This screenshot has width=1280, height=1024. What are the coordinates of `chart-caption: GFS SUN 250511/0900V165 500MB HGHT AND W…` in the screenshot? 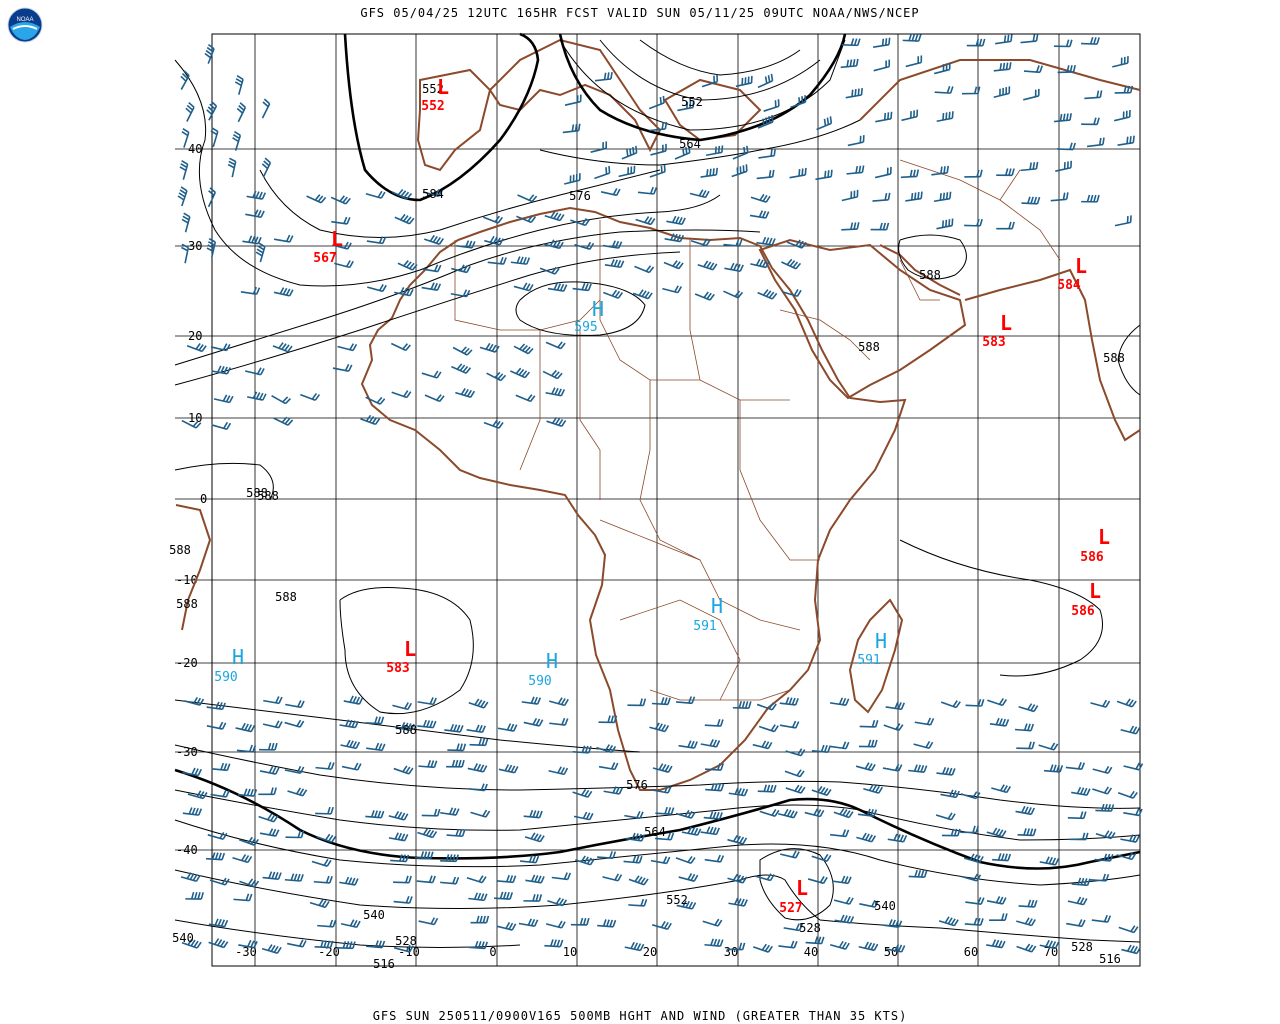 It's located at (640, 1016).